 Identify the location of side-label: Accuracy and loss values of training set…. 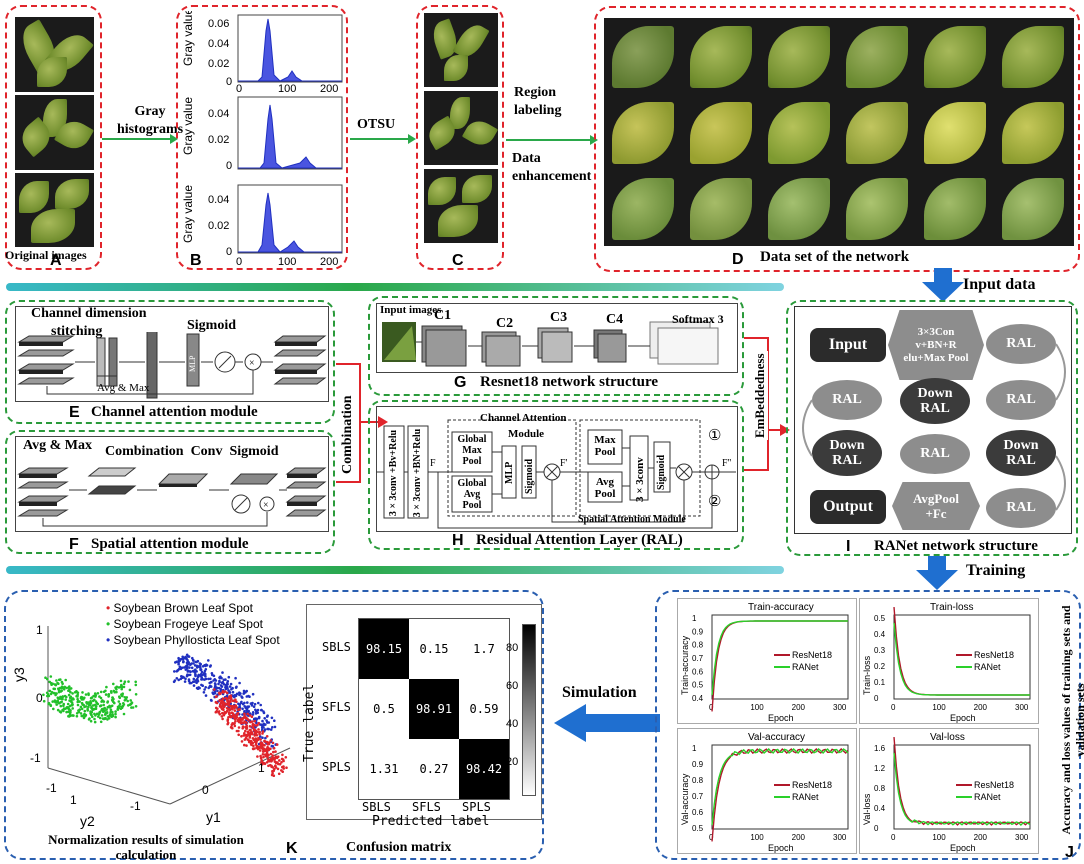
(1071, 720).